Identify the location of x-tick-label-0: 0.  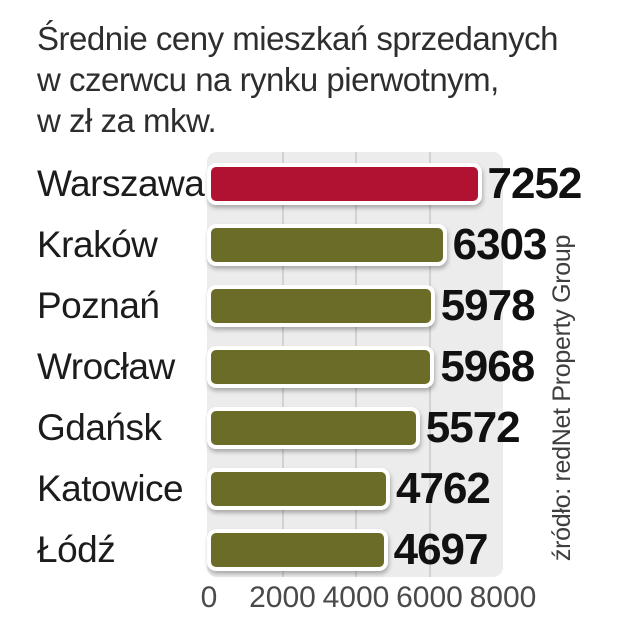
(209, 597).